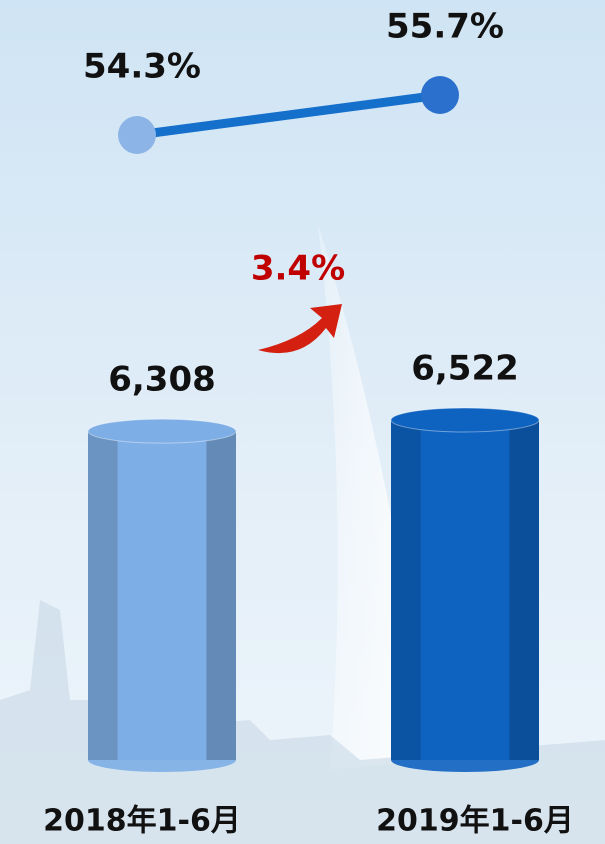 The height and width of the screenshot is (844, 605). I want to click on x-tick-label: 2018年1-6月, so click(142, 821).